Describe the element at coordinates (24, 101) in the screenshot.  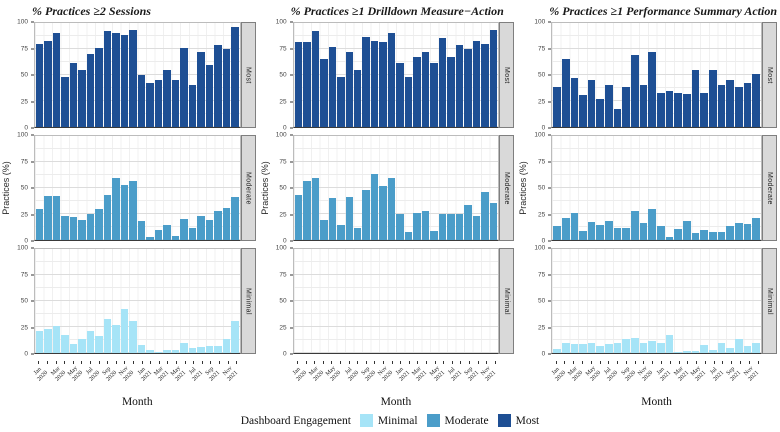
I see `y-tick-label: 25` at that location.